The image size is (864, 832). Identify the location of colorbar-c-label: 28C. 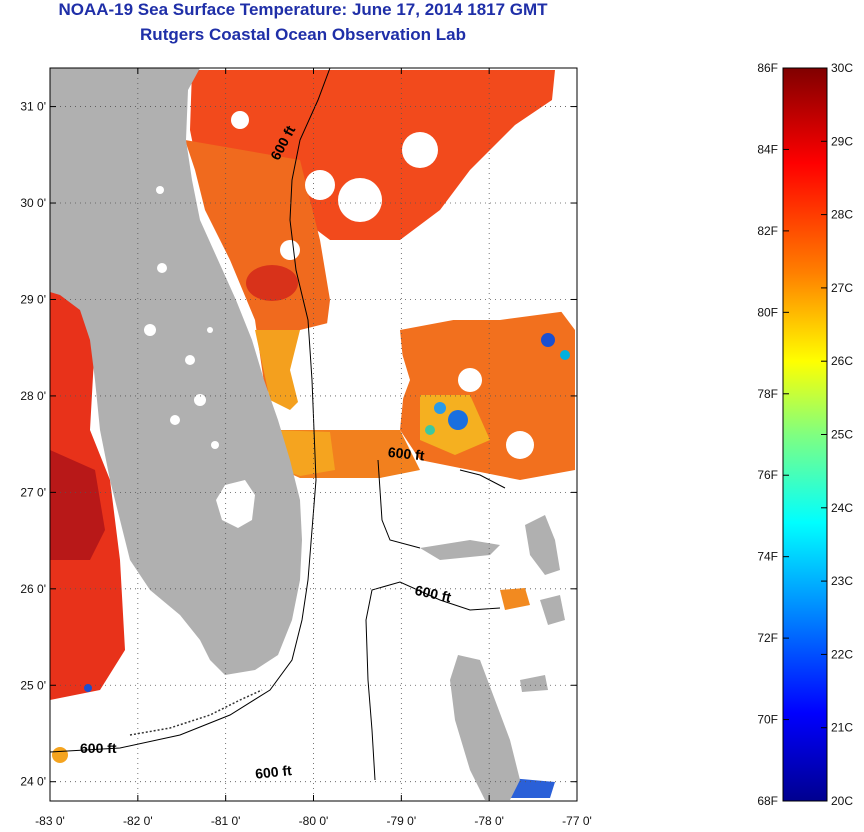
(842, 215).